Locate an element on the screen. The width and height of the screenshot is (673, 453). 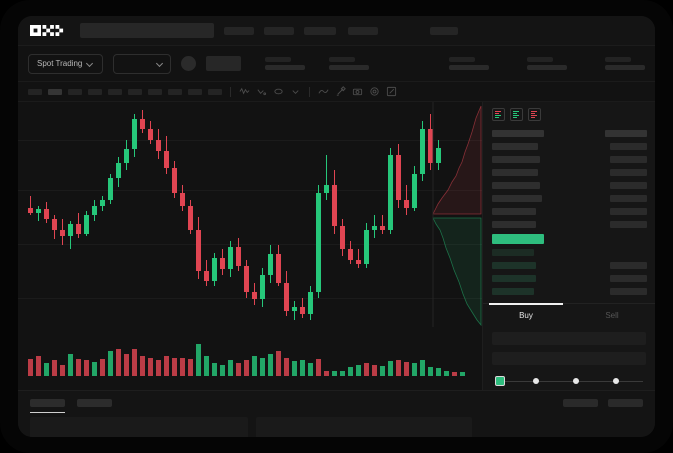
timeframe-more is located at coordinates (215, 91).